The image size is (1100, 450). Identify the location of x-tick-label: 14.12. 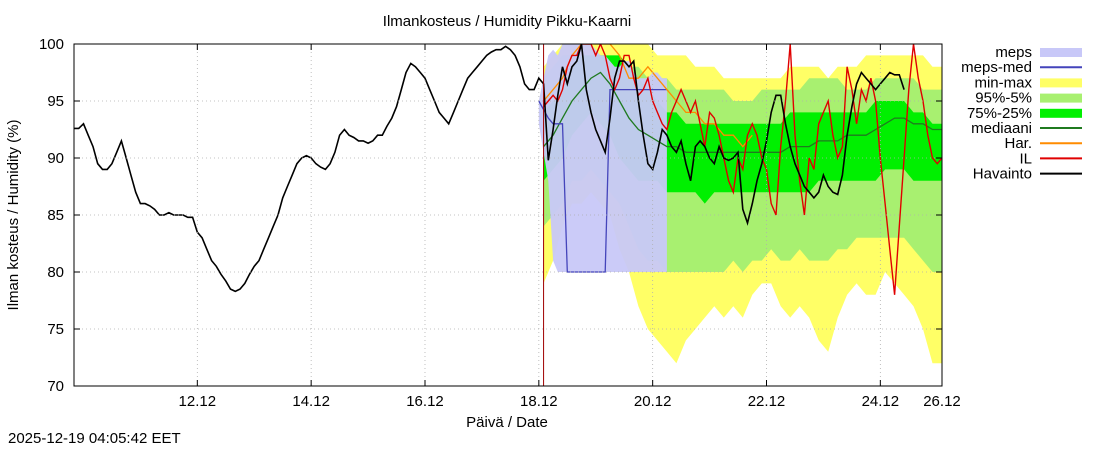
(311, 401).